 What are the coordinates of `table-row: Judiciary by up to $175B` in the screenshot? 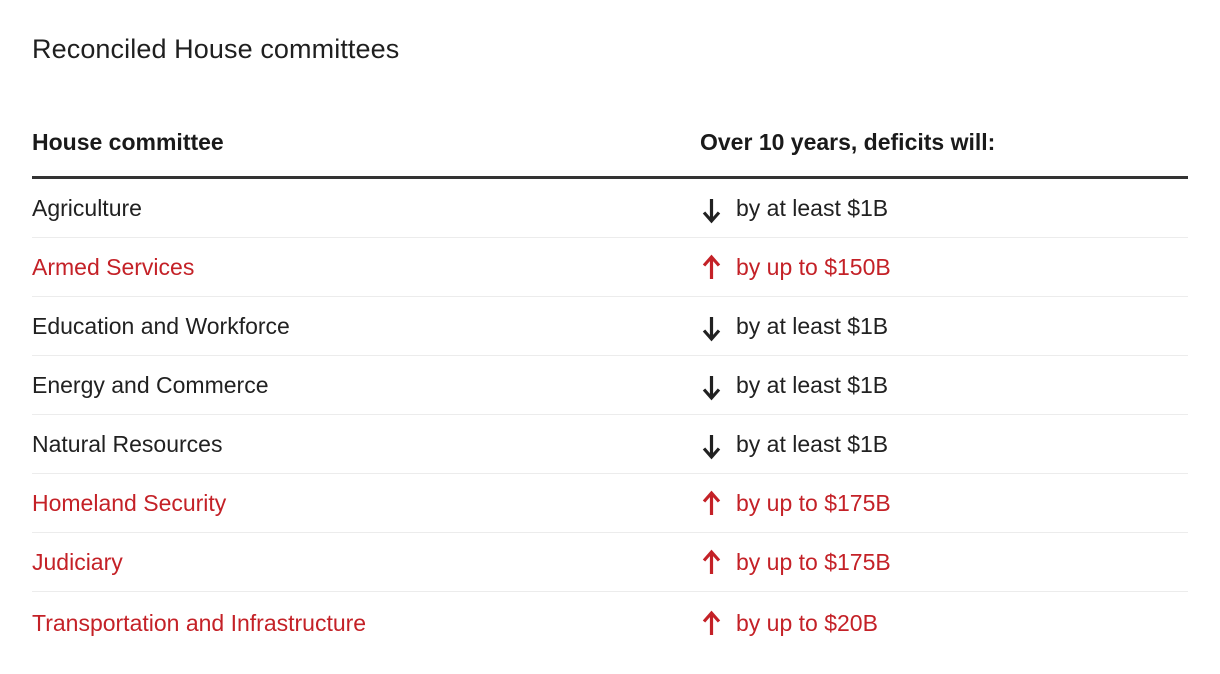 It's located at (610, 562).